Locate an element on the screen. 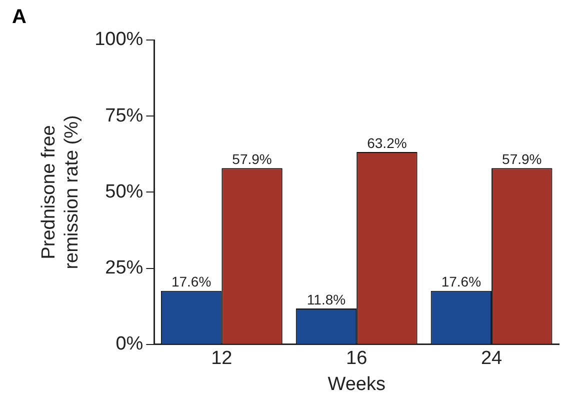  y-tick-label: 25% is located at coordinates (124, 268).